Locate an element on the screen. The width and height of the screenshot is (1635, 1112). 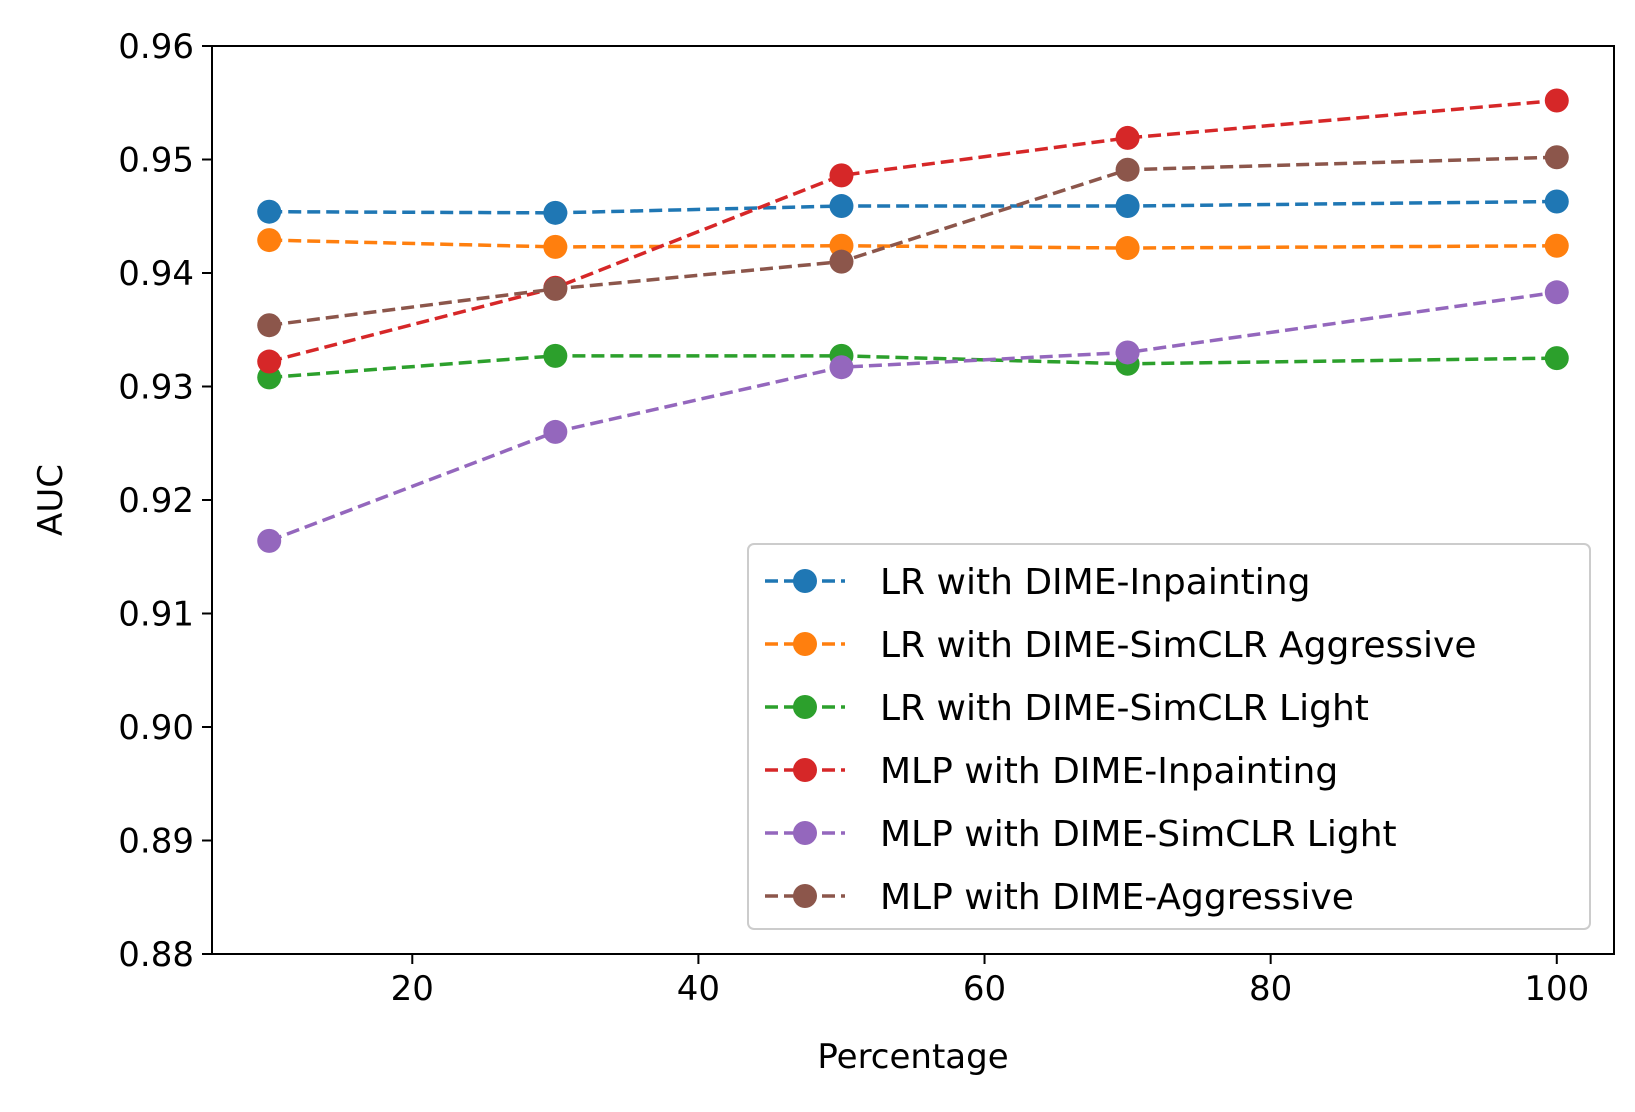
y-tick-label: 0.94 is located at coordinates (156, 274).